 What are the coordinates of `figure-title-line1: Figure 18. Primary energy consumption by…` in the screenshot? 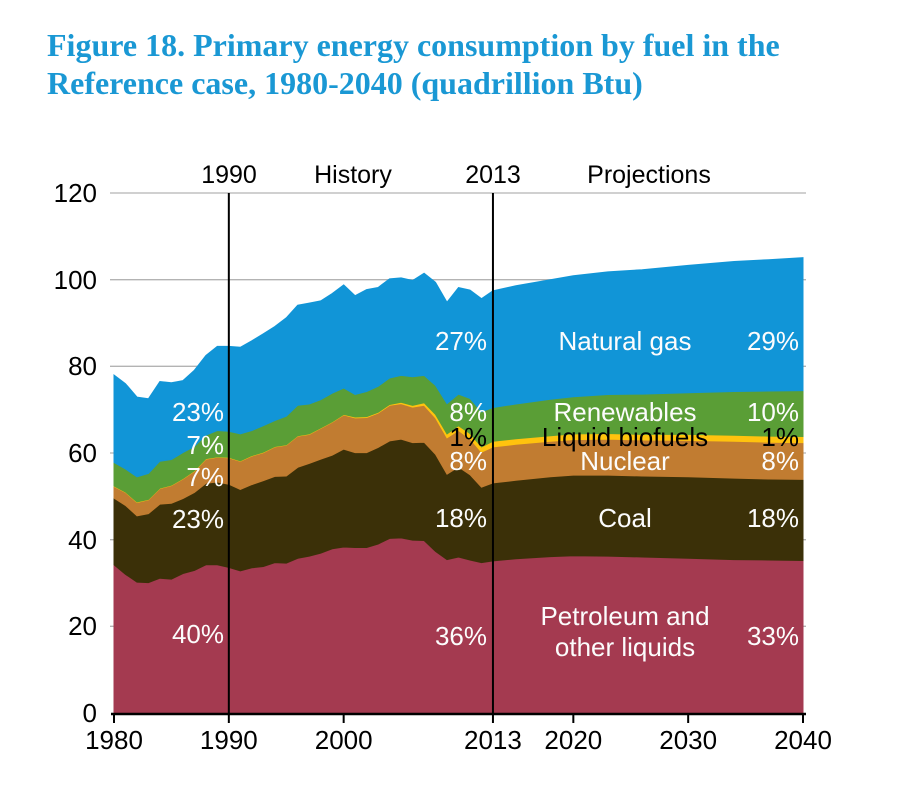 It's located at (413, 45).